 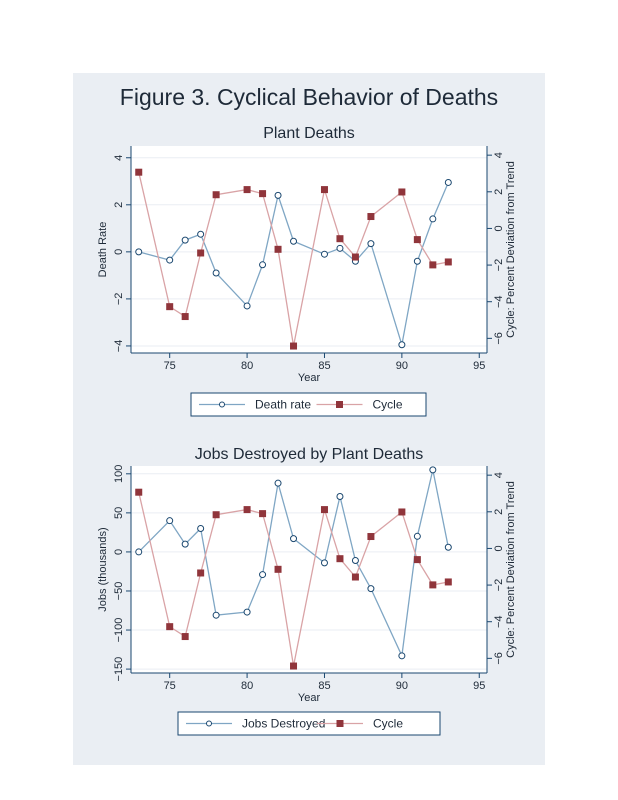 I want to click on legend-label: Death rate, so click(x=283, y=405).